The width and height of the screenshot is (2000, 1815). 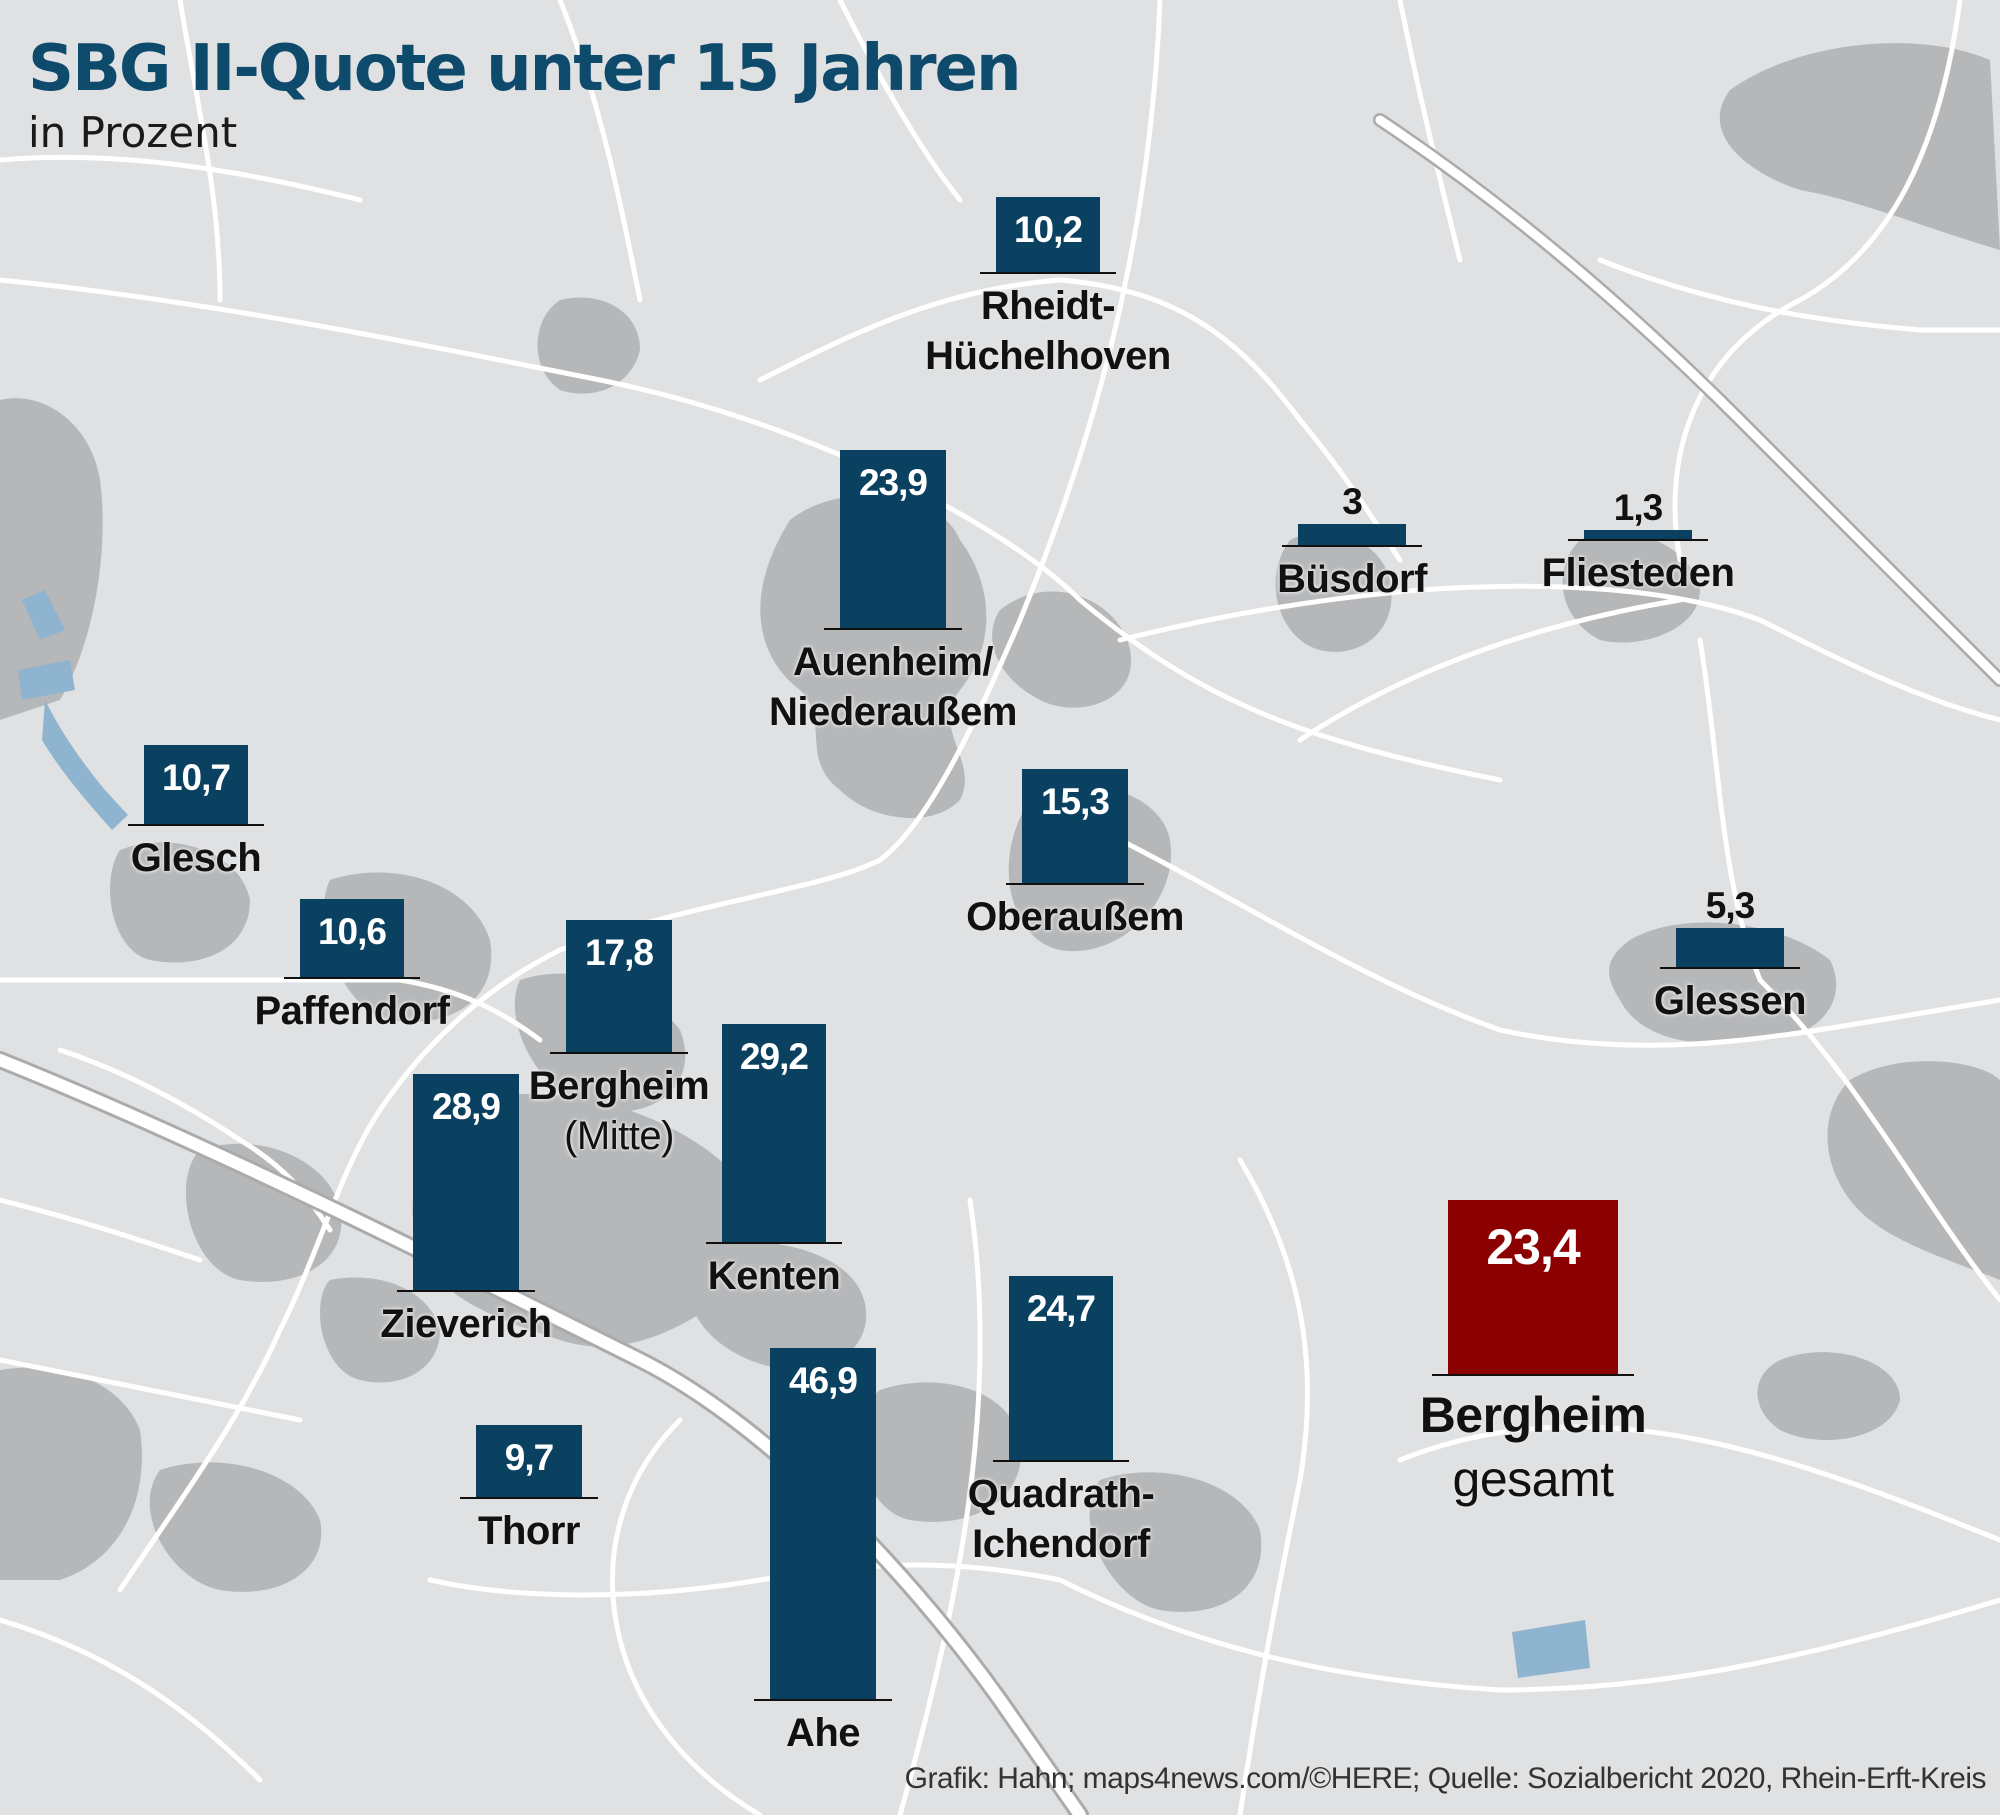 What do you see at coordinates (1075, 917) in the screenshot?
I see `district-label-oberaußem: Oberaußem` at bounding box center [1075, 917].